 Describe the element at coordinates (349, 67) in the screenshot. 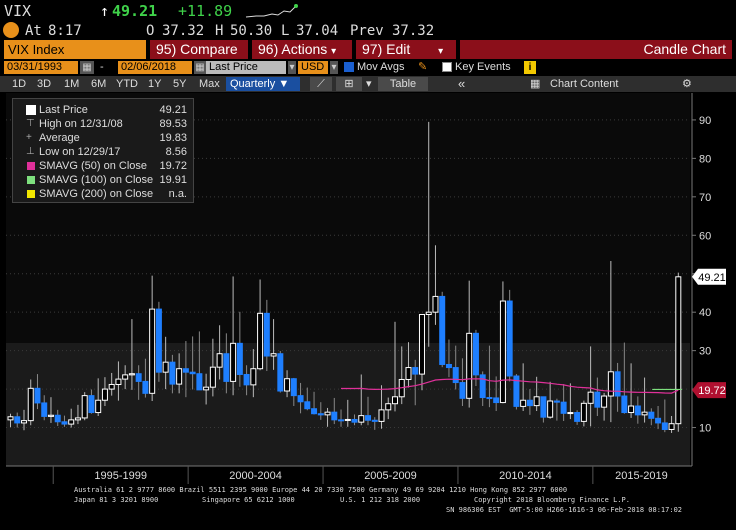

I see `mov-avgs-checkbox-icon` at that location.